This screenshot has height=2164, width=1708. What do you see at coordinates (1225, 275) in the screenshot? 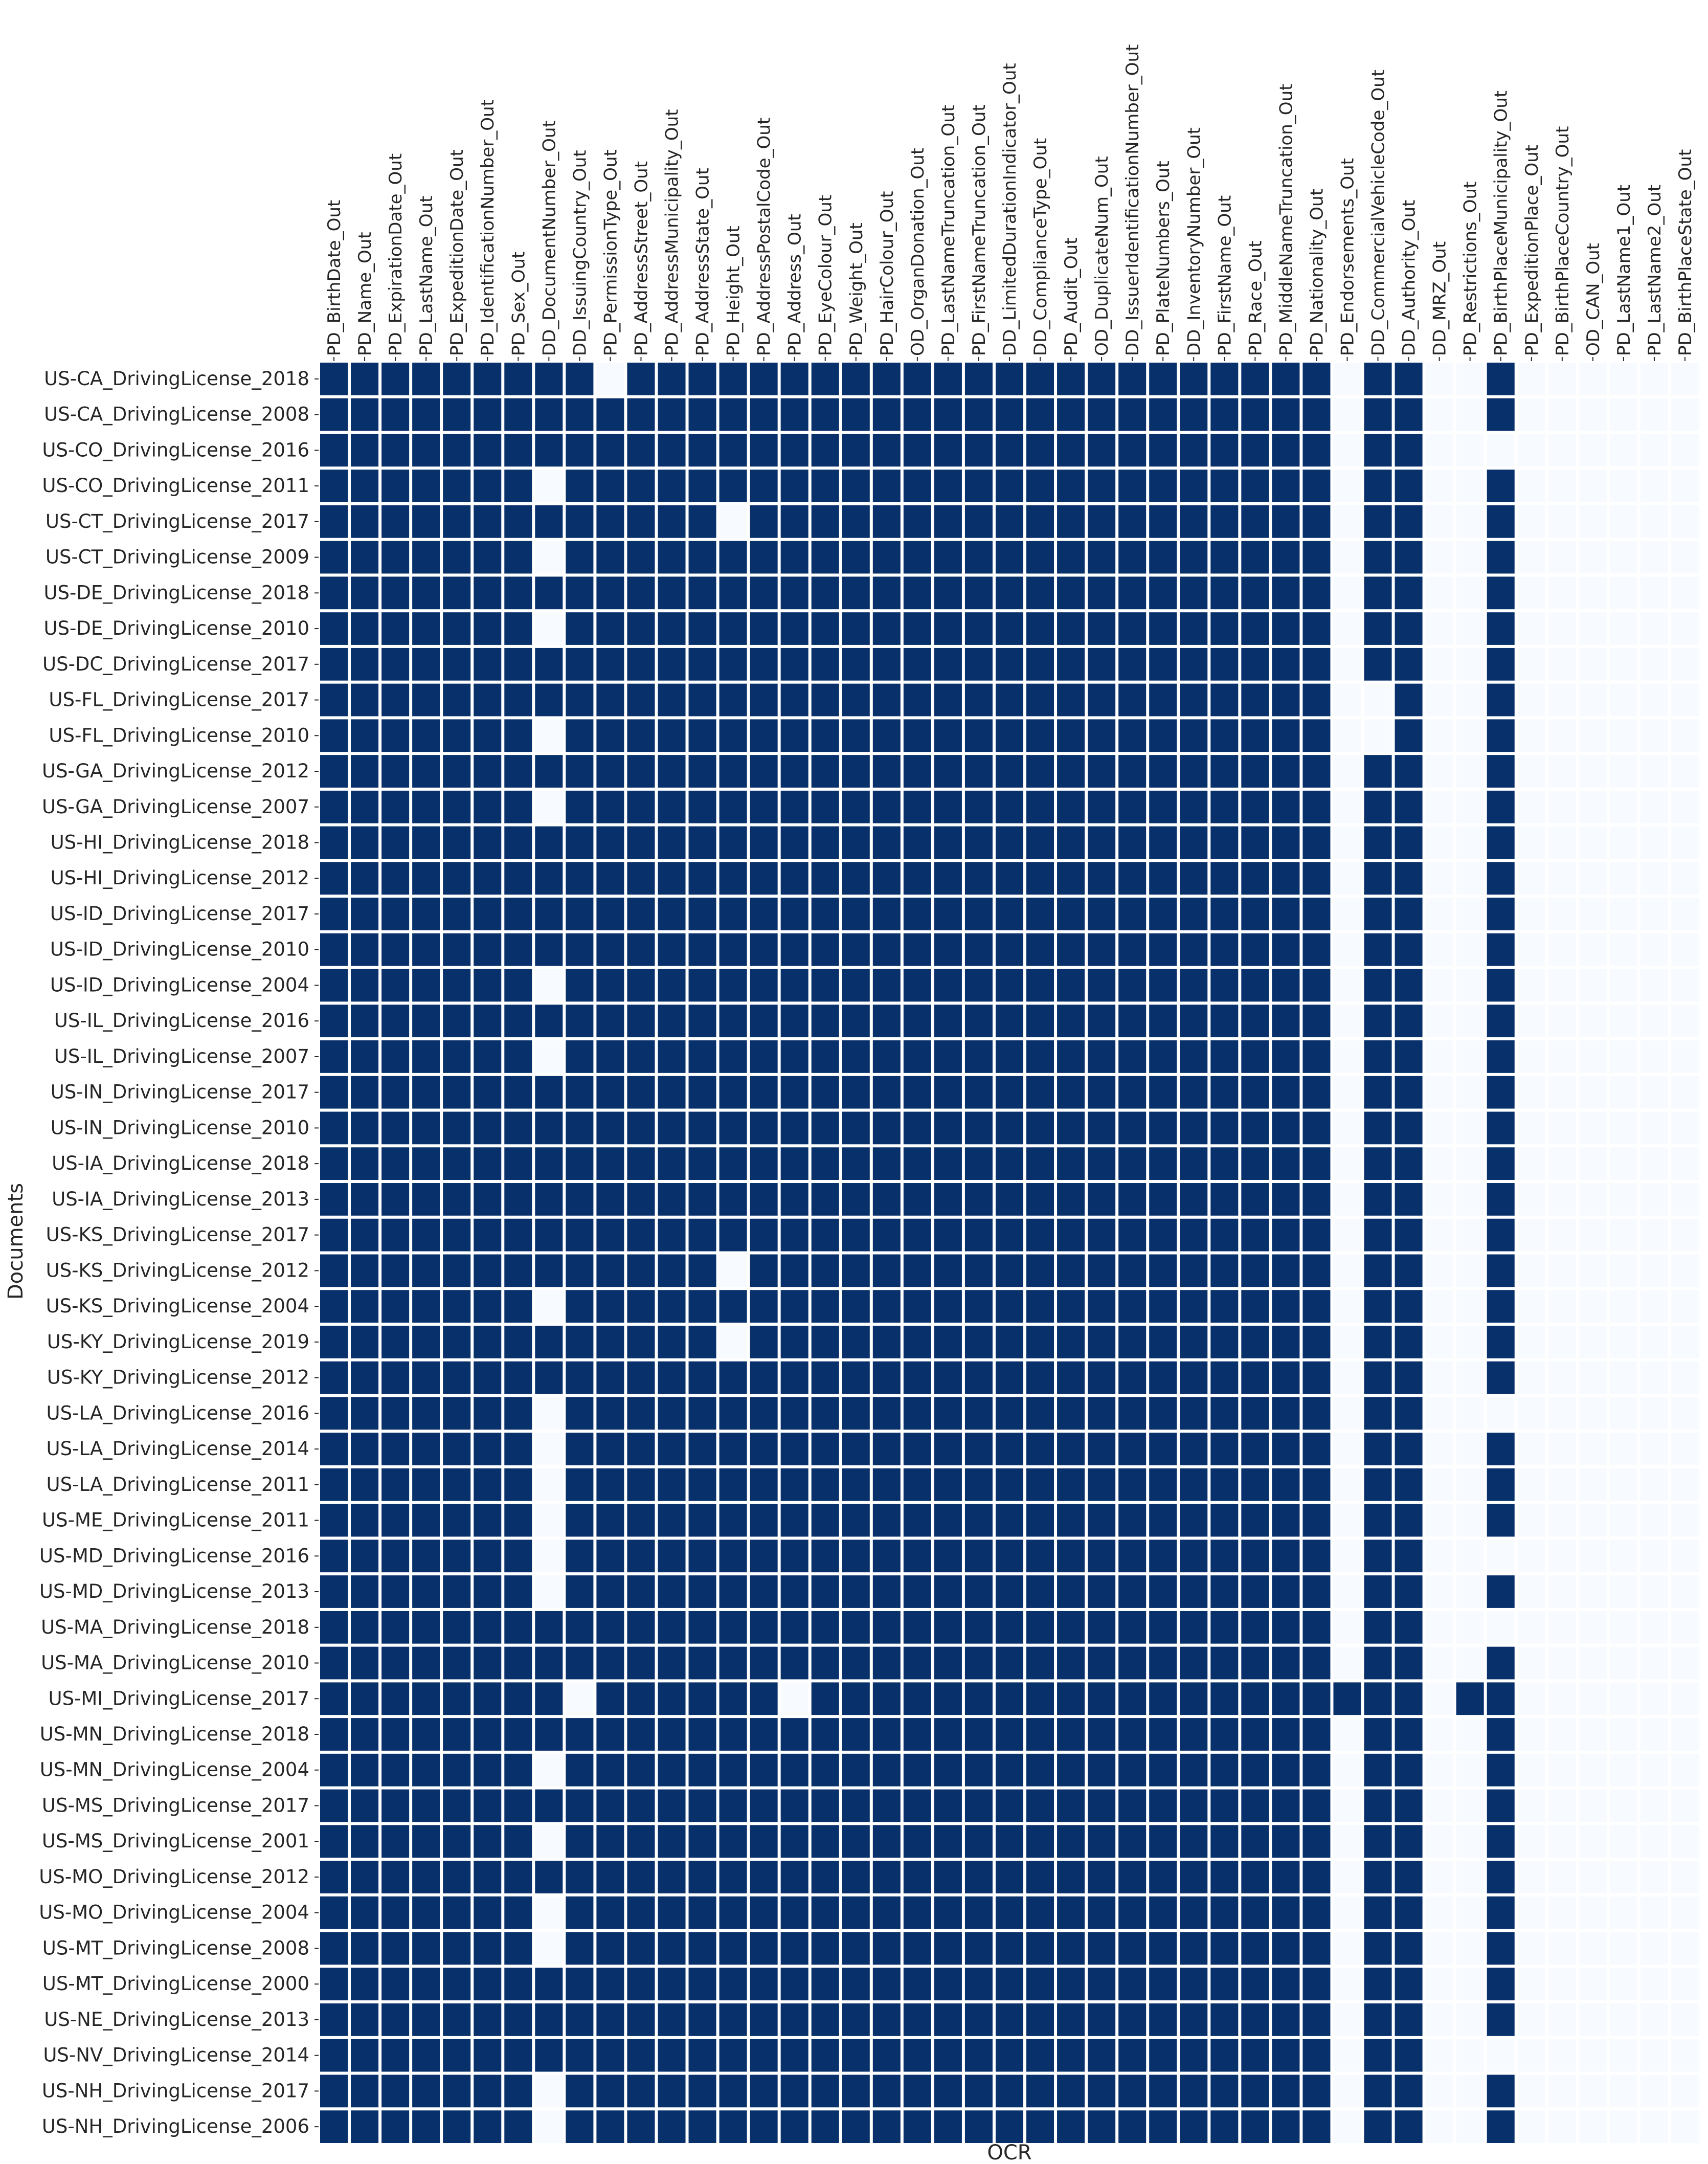
I see `x-tick-label: PD_FirstName_Out` at bounding box center [1225, 275].